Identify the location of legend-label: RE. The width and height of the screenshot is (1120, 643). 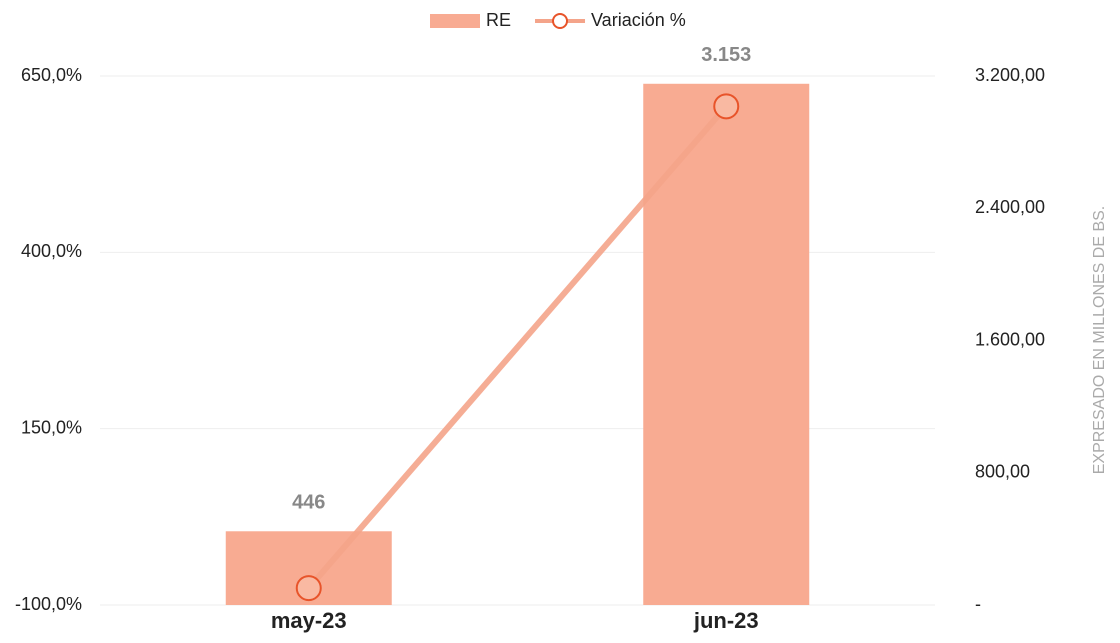
(498, 20).